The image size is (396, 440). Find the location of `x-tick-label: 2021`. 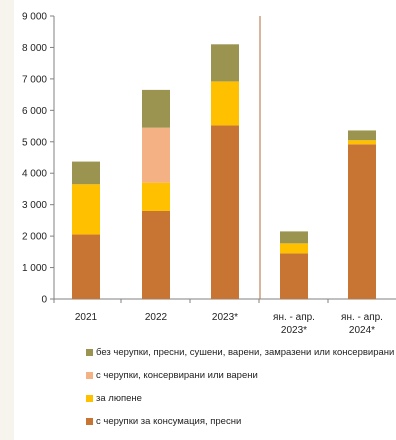

x-tick-label: 2021 is located at coordinates (86, 317).